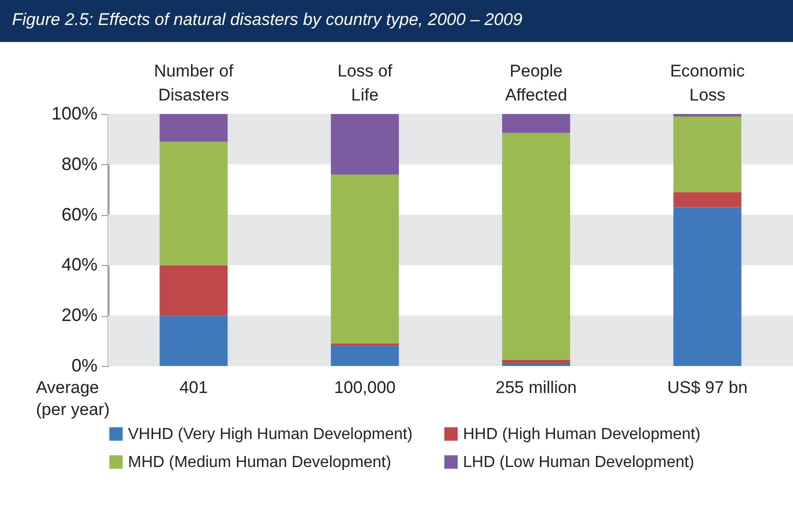 This screenshot has height=523, width=793. What do you see at coordinates (707, 387) in the screenshot?
I see `text: US$ 97 bn` at bounding box center [707, 387].